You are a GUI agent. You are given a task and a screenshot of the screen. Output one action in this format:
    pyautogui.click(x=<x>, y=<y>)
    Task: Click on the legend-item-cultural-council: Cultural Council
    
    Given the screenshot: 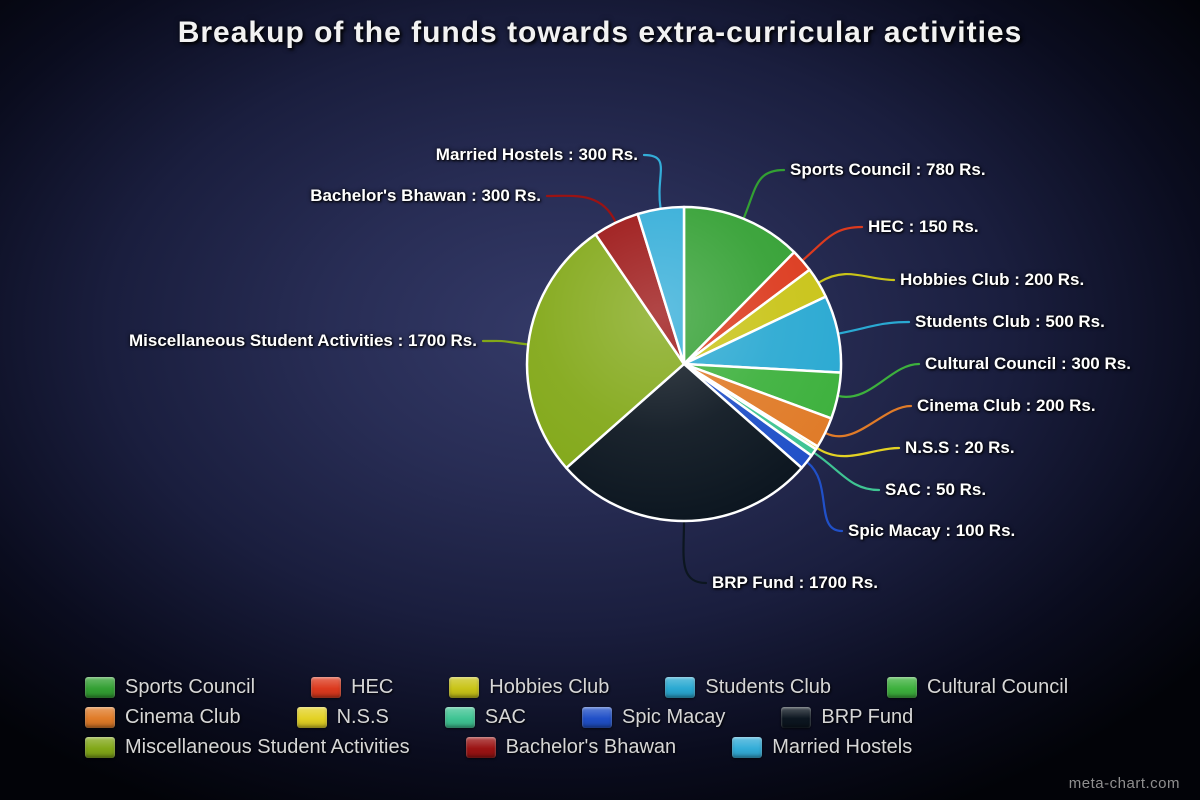 What is the action you would take?
    pyautogui.click(x=977, y=687)
    